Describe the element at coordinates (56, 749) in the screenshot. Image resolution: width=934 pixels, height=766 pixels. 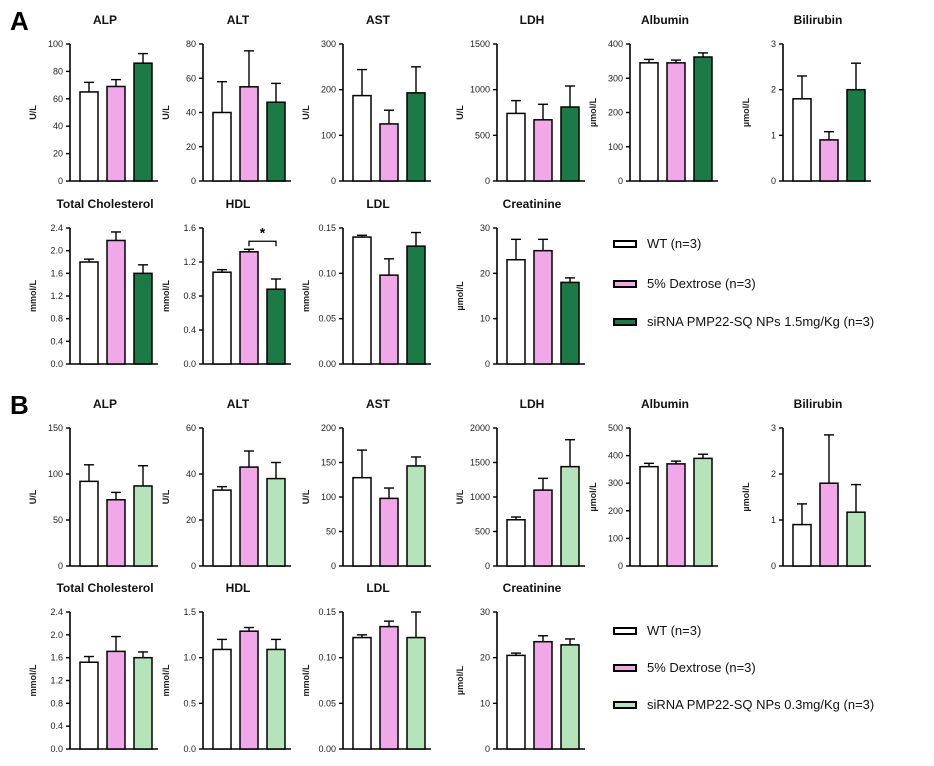
I see `chart-b-total-cholesterol-tick-label: 0.0` at that location.